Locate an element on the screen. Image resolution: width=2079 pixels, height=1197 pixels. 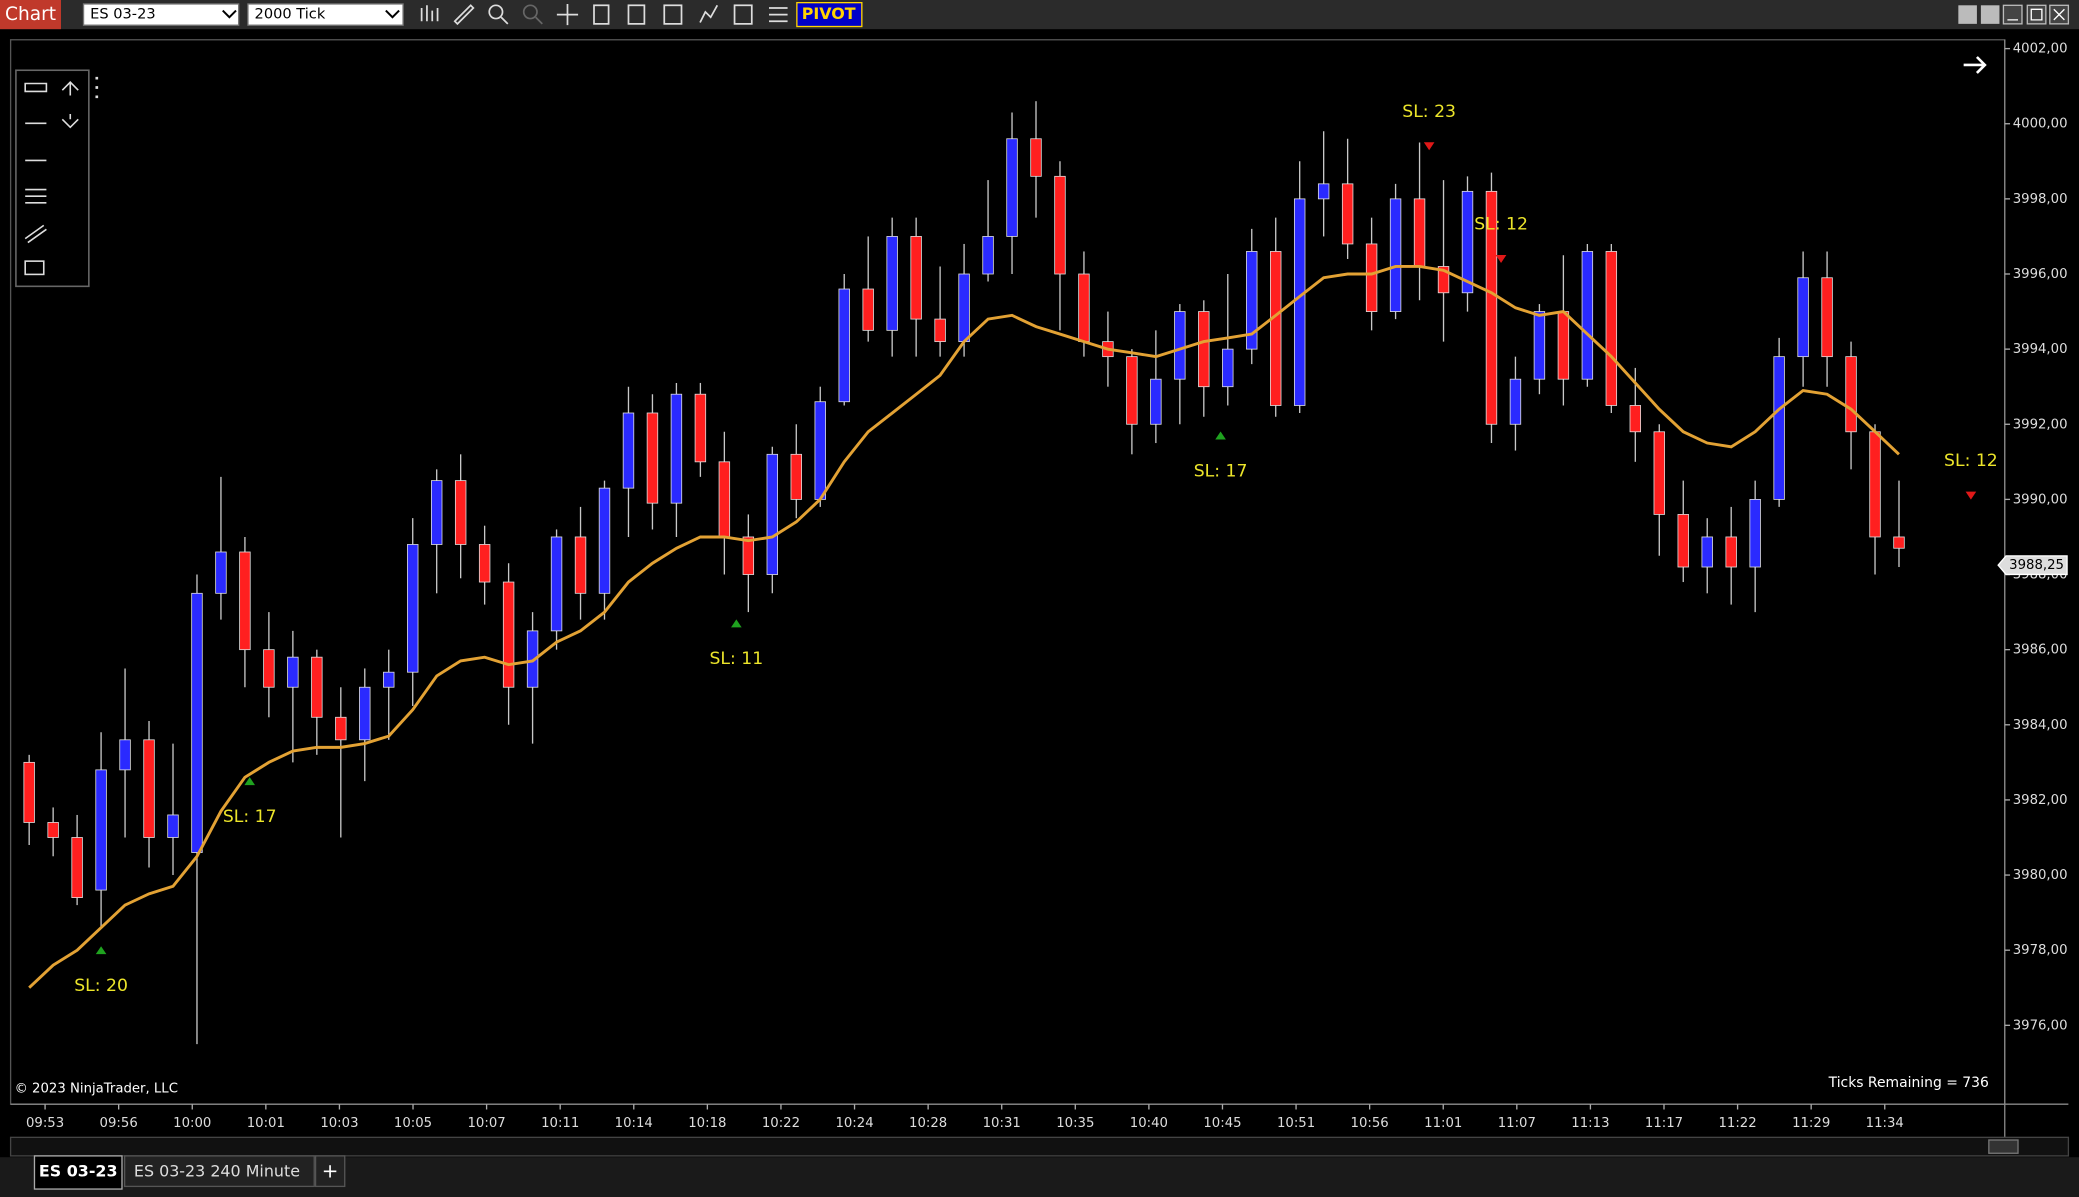
tab-label: ES 03-23 is located at coordinates (78, 1170).